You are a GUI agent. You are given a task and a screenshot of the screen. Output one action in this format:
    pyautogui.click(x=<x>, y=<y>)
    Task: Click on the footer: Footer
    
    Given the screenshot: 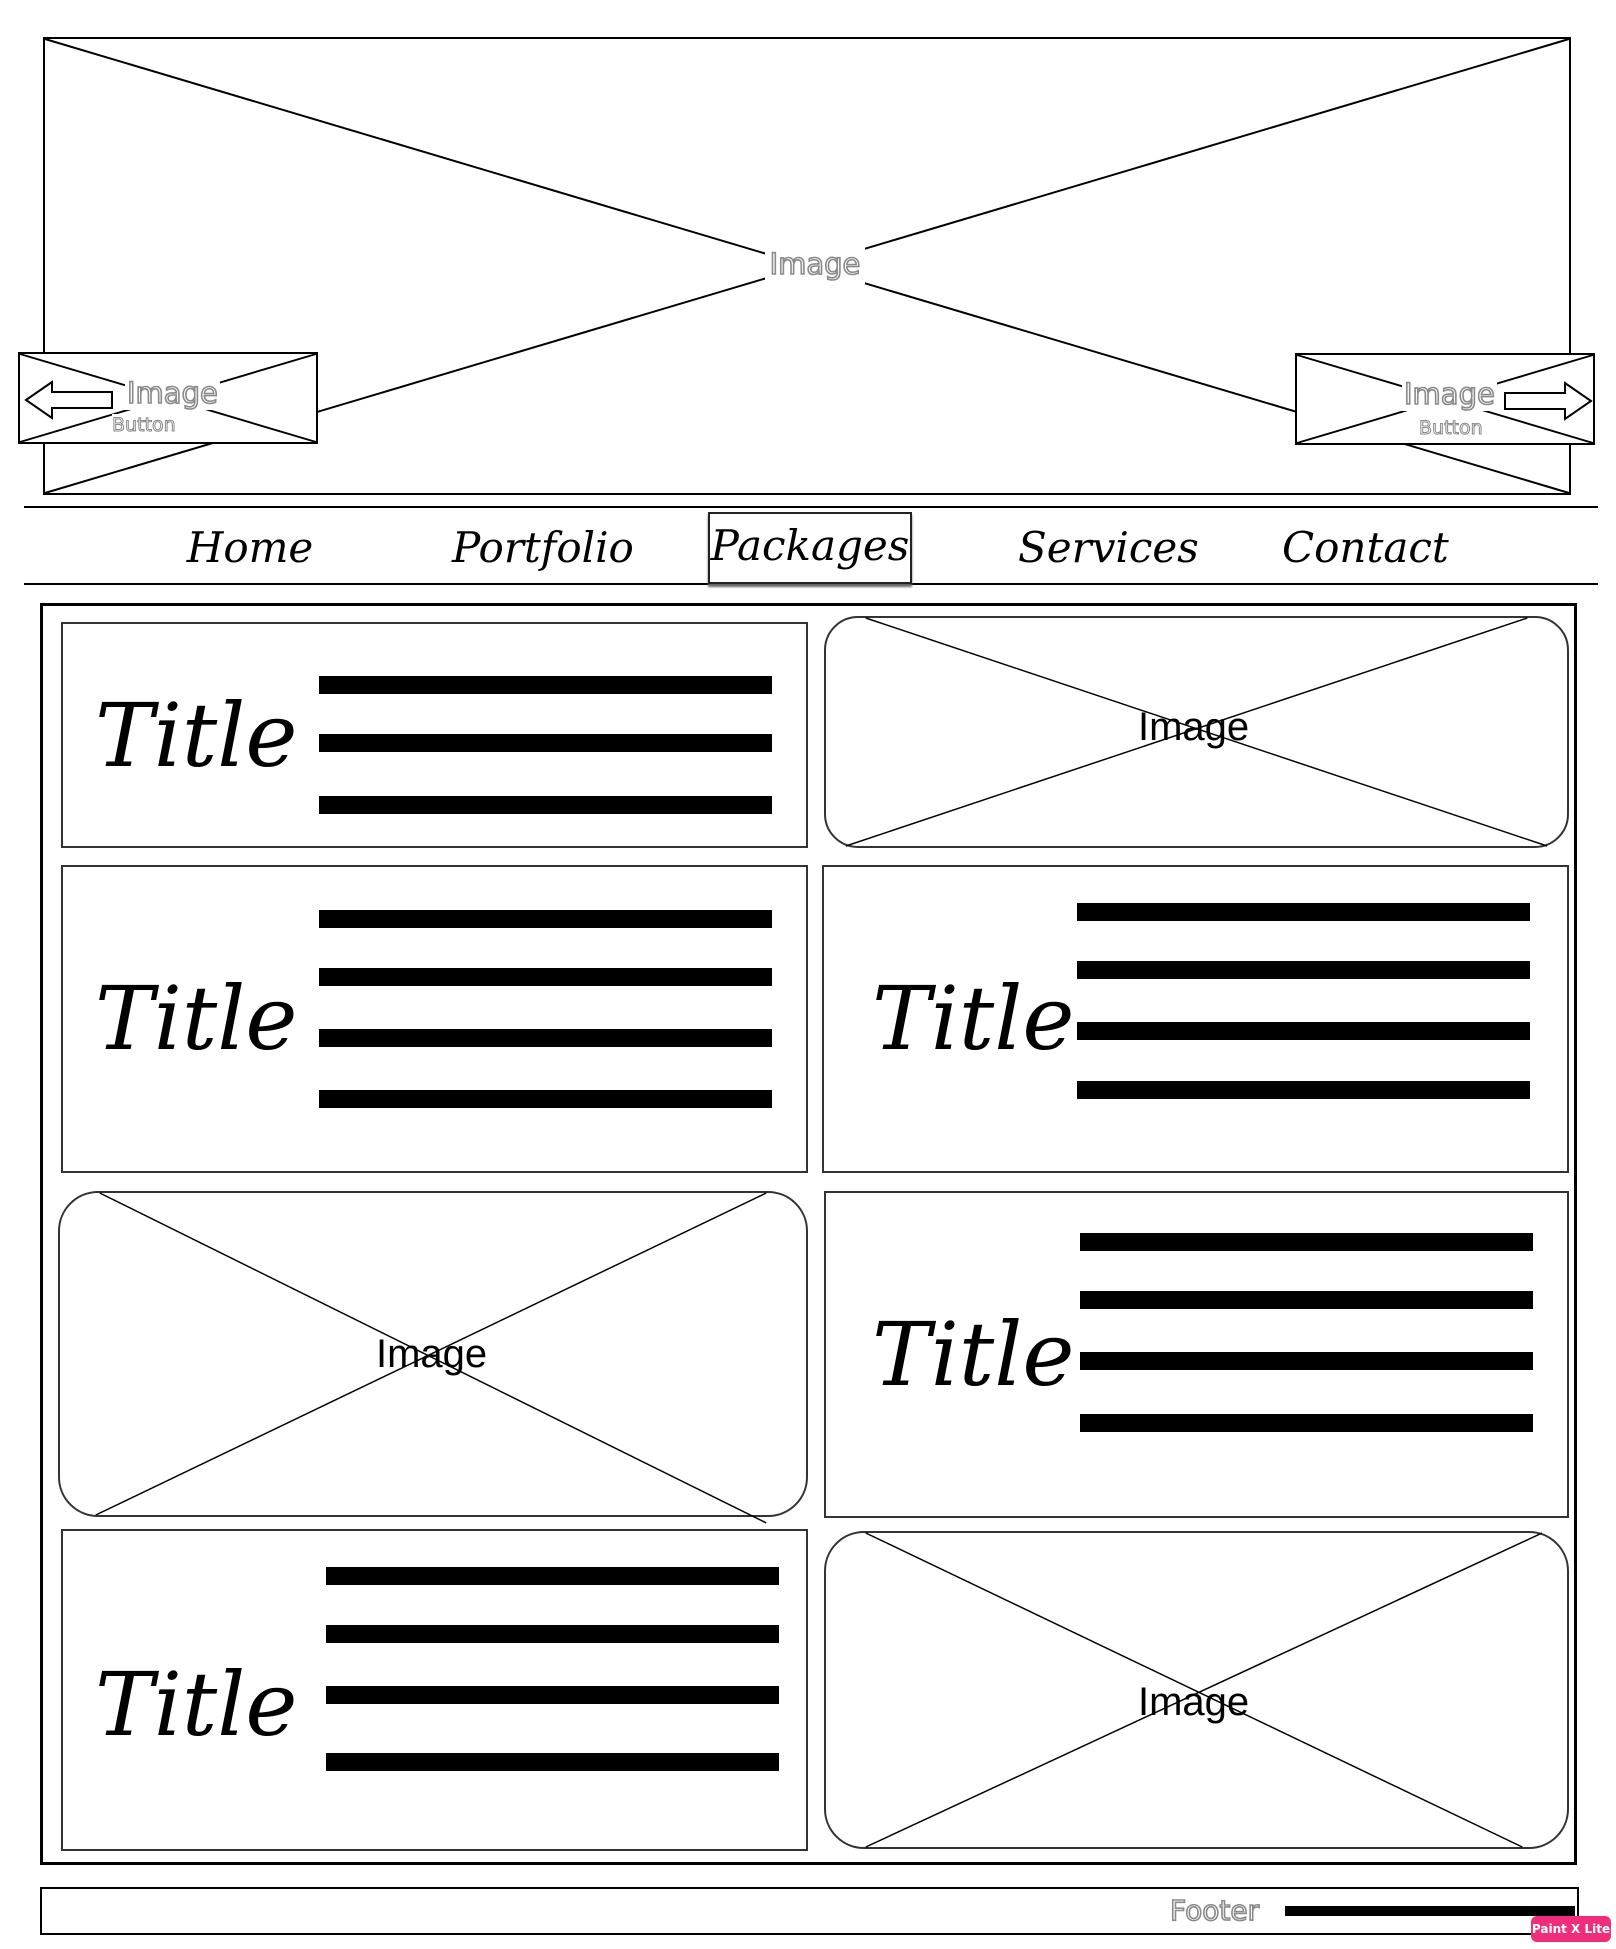 What is the action you would take?
    pyautogui.click(x=809, y=1911)
    